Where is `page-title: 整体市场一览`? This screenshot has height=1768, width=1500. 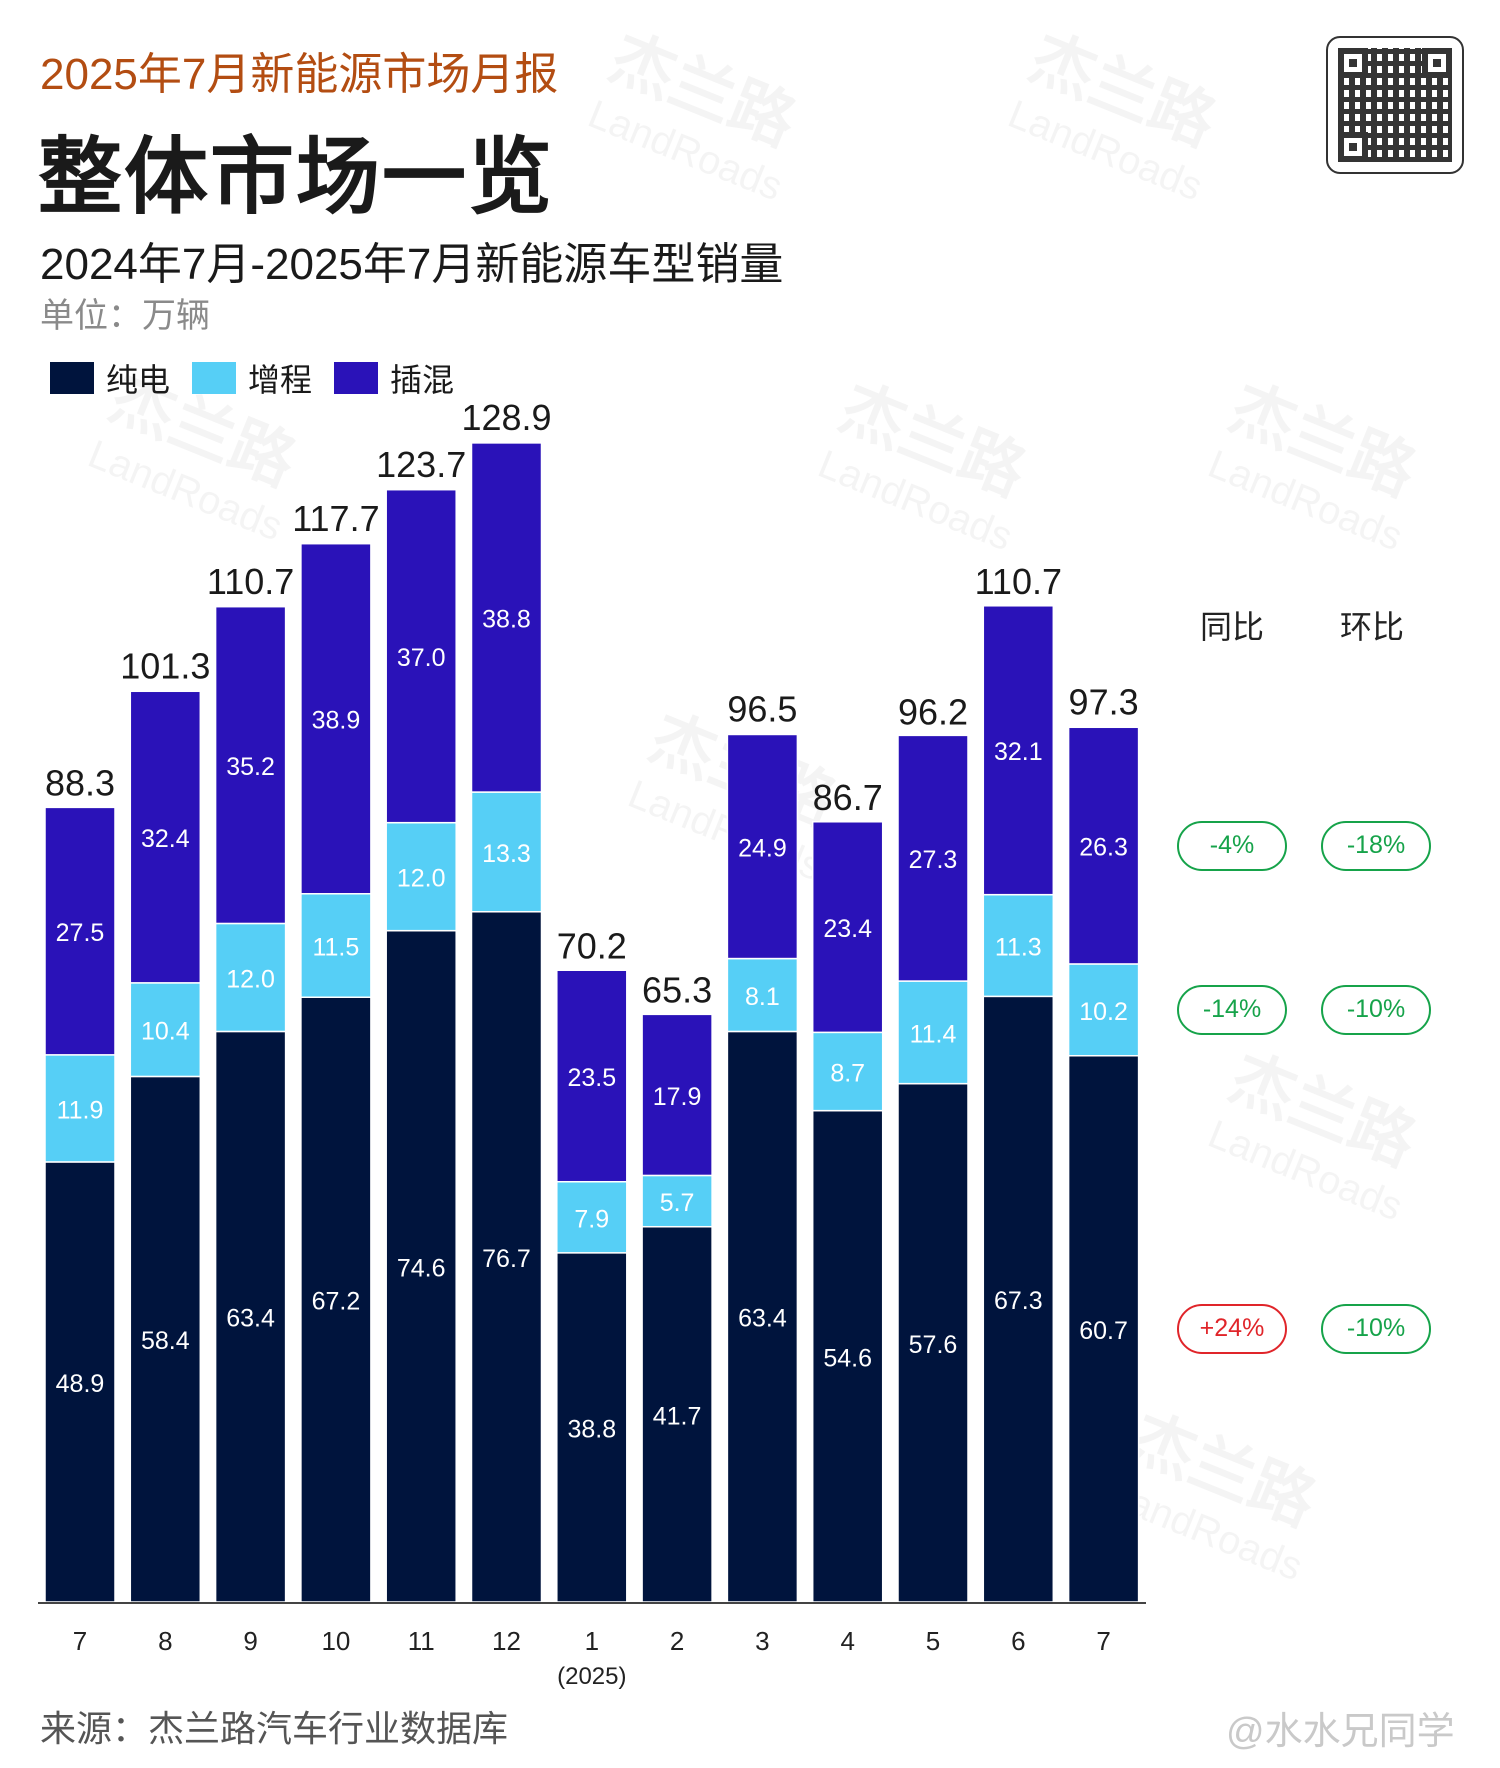 page-title: 整体市场一览 is located at coordinates (296, 177).